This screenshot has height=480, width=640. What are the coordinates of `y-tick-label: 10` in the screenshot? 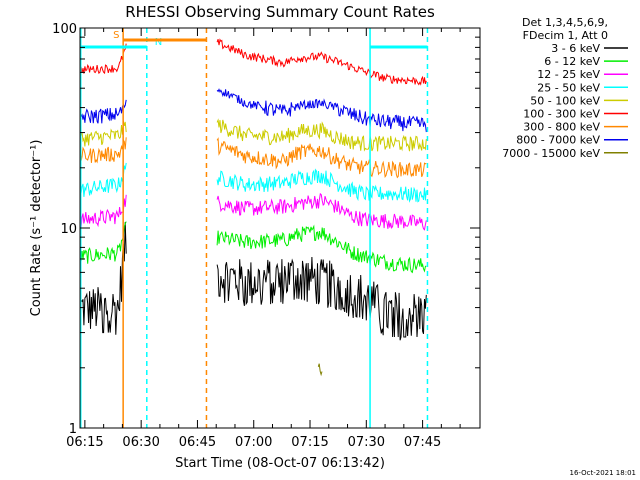 It's located at (68, 229).